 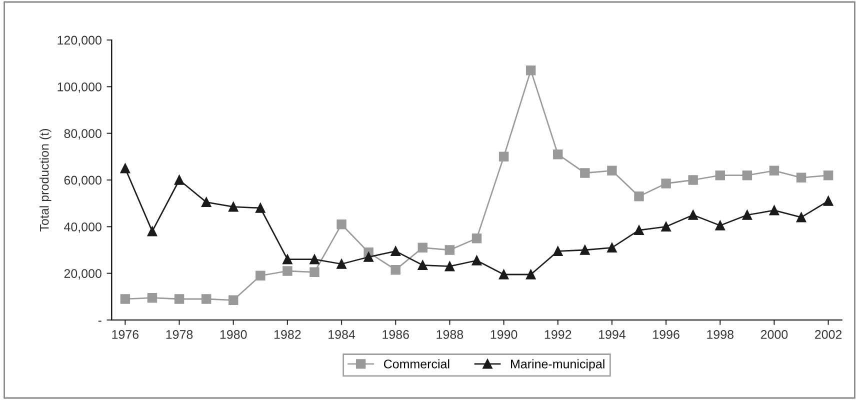 I want to click on x-tick-label: 1986, so click(x=395, y=334).